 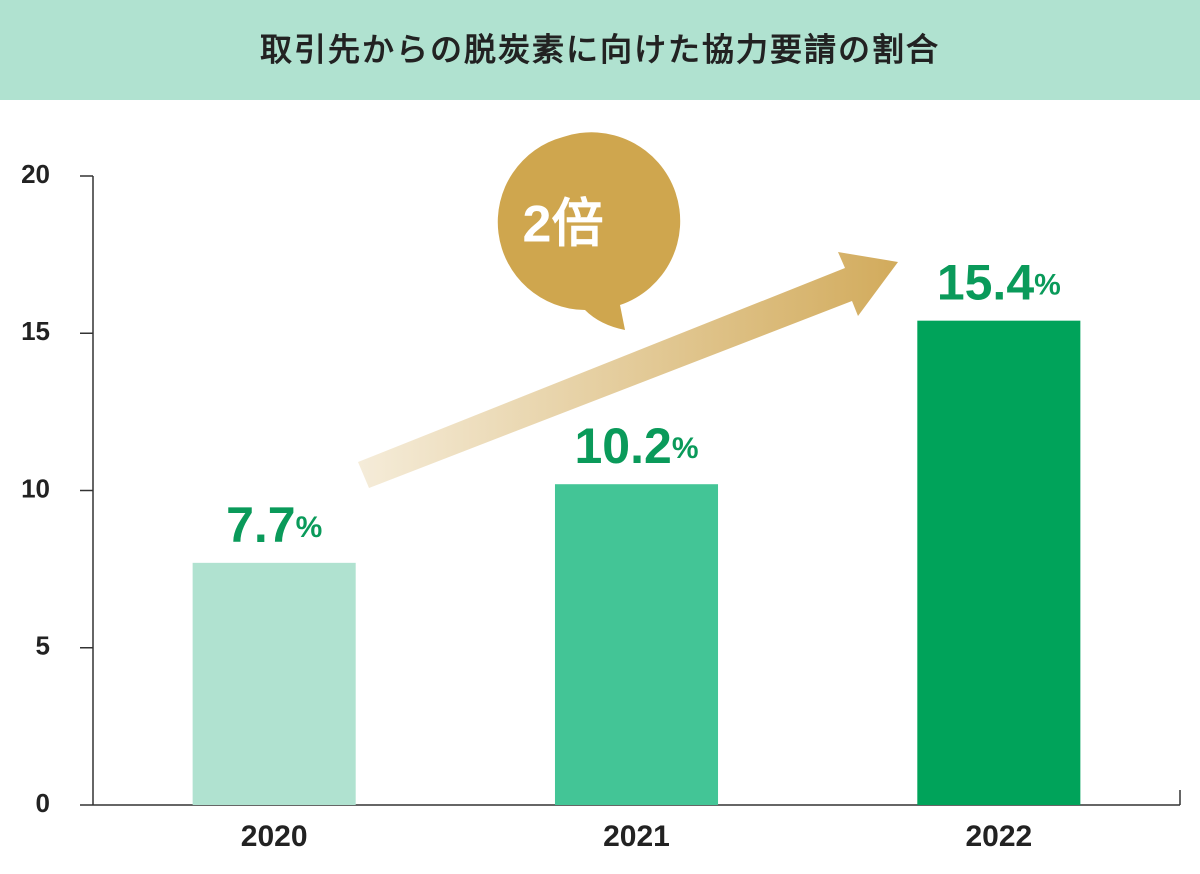 What do you see at coordinates (35, 488) in the screenshot?
I see `y-tick-label: 10` at bounding box center [35, 488].